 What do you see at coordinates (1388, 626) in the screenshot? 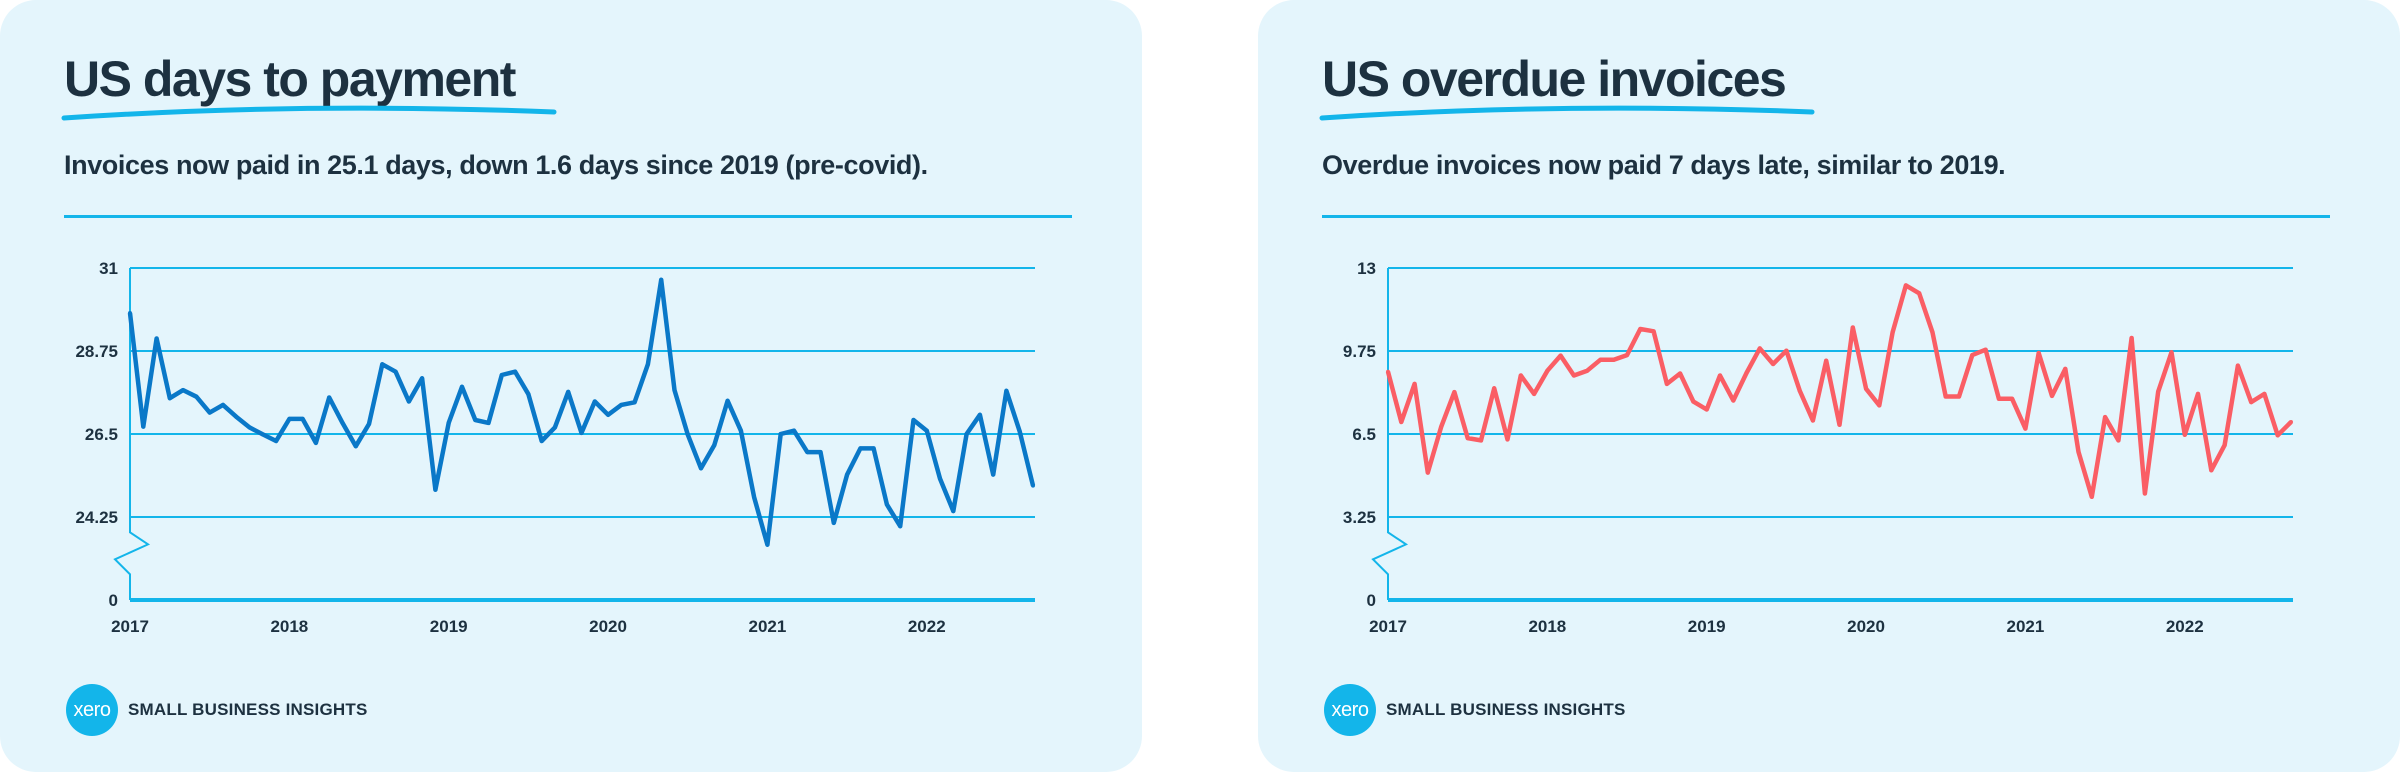
I see `x-tick-label: 2017` at bounding box center [1388, 626].